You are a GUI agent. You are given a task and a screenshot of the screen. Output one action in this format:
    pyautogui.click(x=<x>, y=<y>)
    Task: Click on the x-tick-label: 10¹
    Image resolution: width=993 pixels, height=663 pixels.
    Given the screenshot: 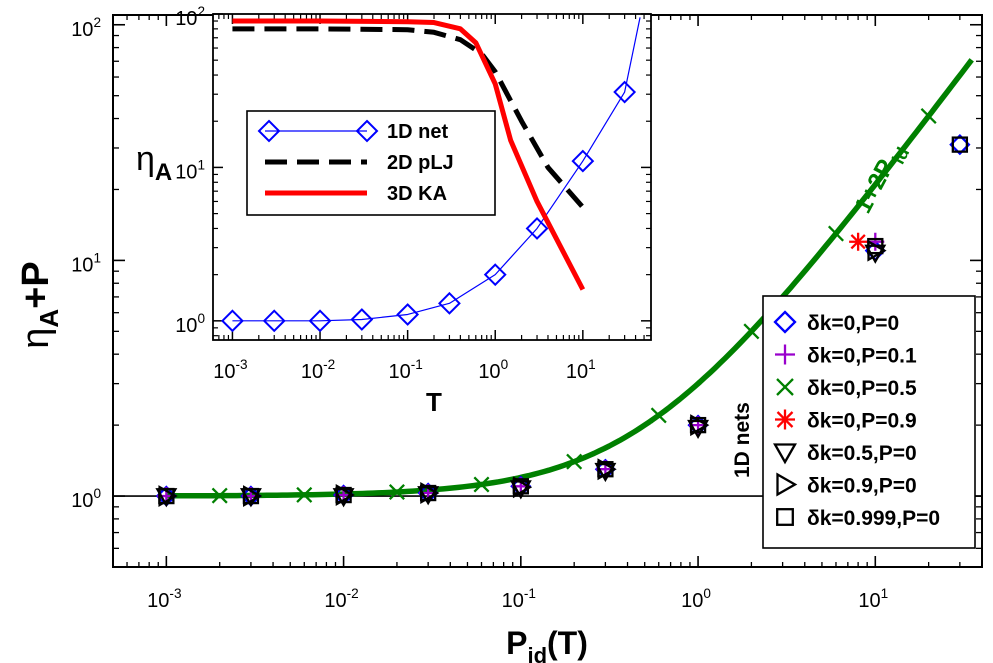 What is the action you would take?
    pyautogui.click(x=873, y=599)
    